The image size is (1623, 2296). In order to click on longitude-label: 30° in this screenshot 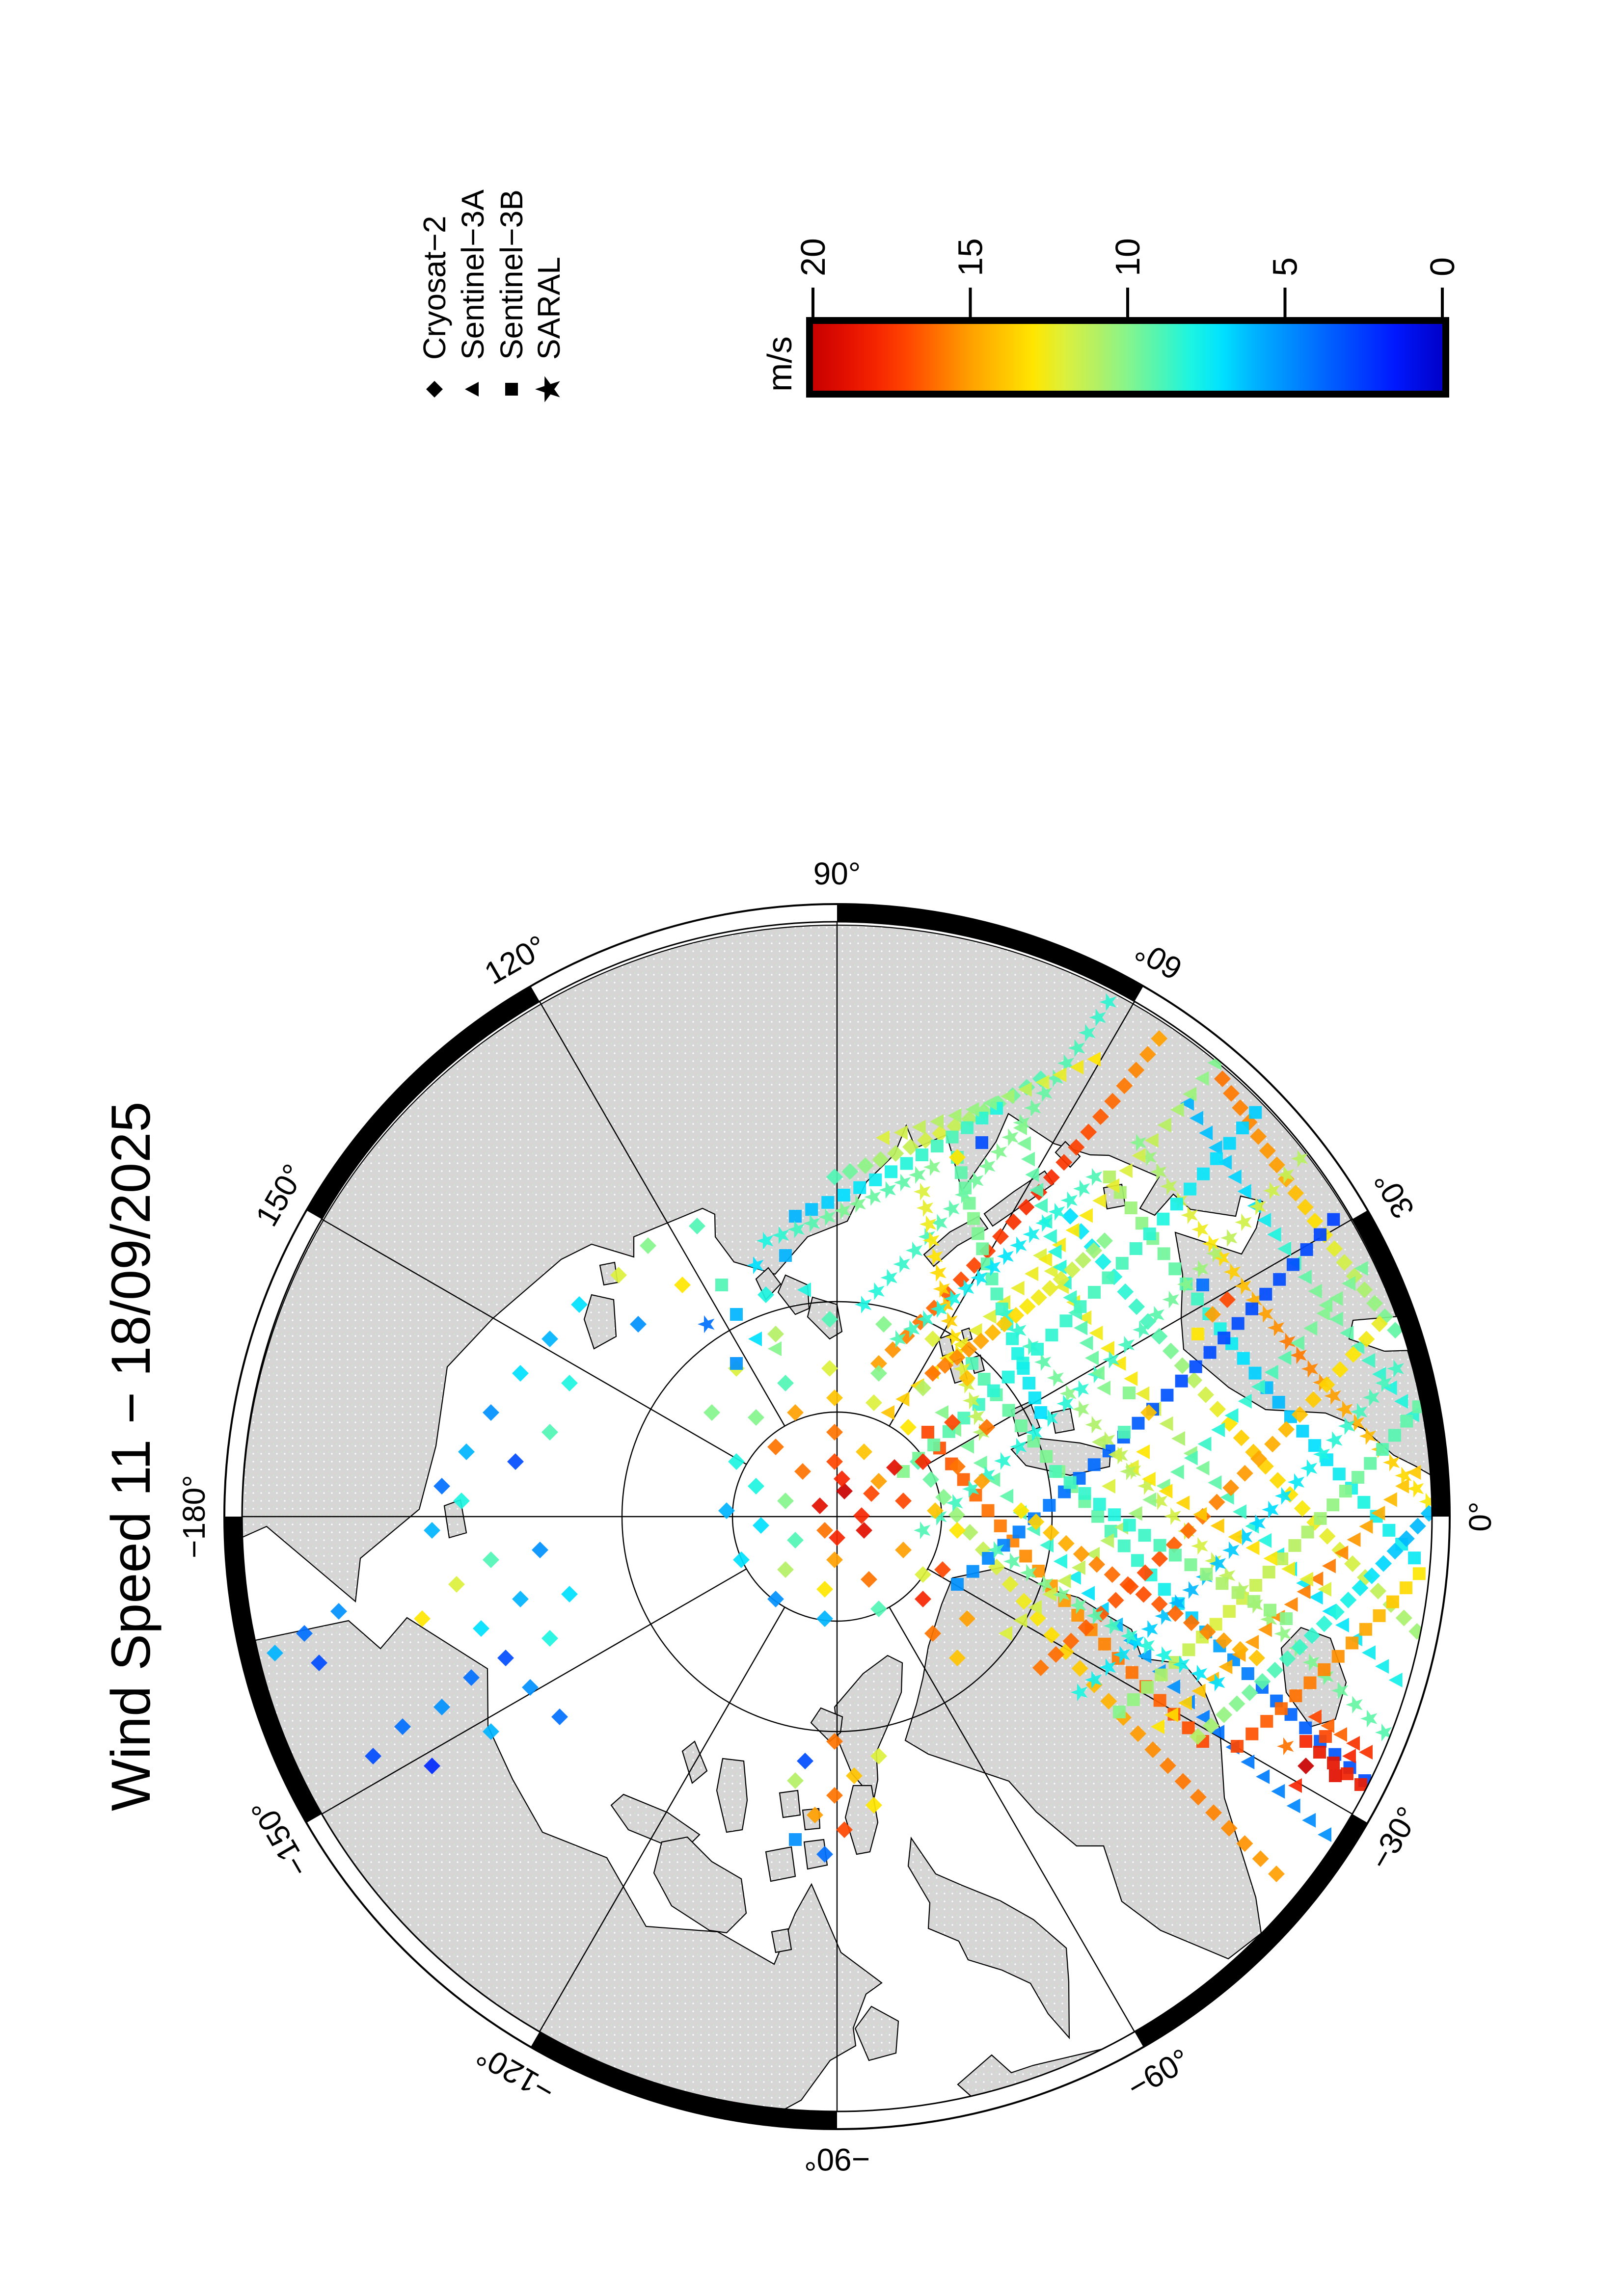, I will do `click(1394, 1195)`.